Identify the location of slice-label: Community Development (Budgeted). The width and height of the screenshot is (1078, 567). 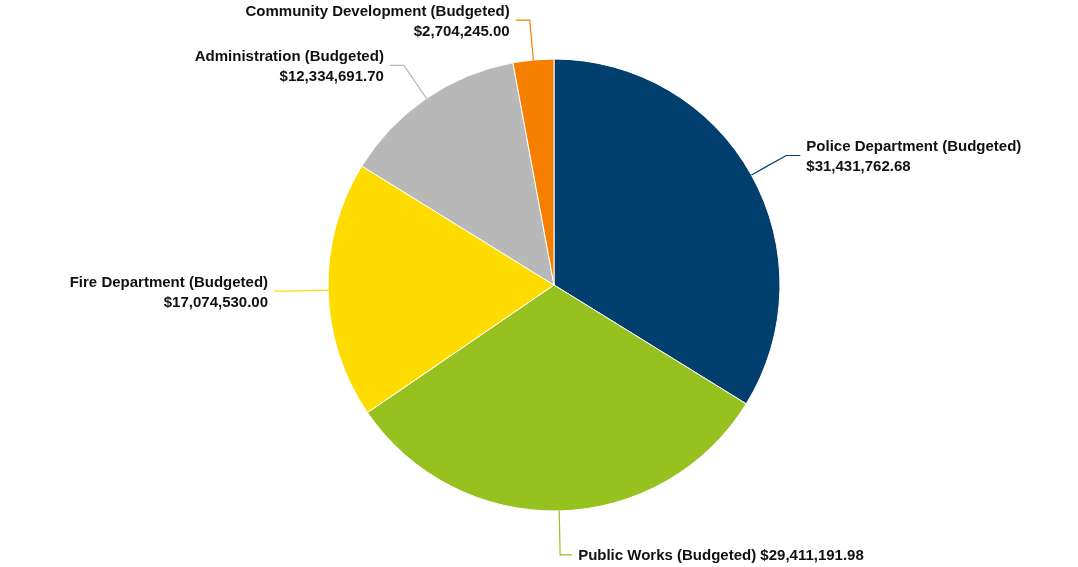
(377, 11).